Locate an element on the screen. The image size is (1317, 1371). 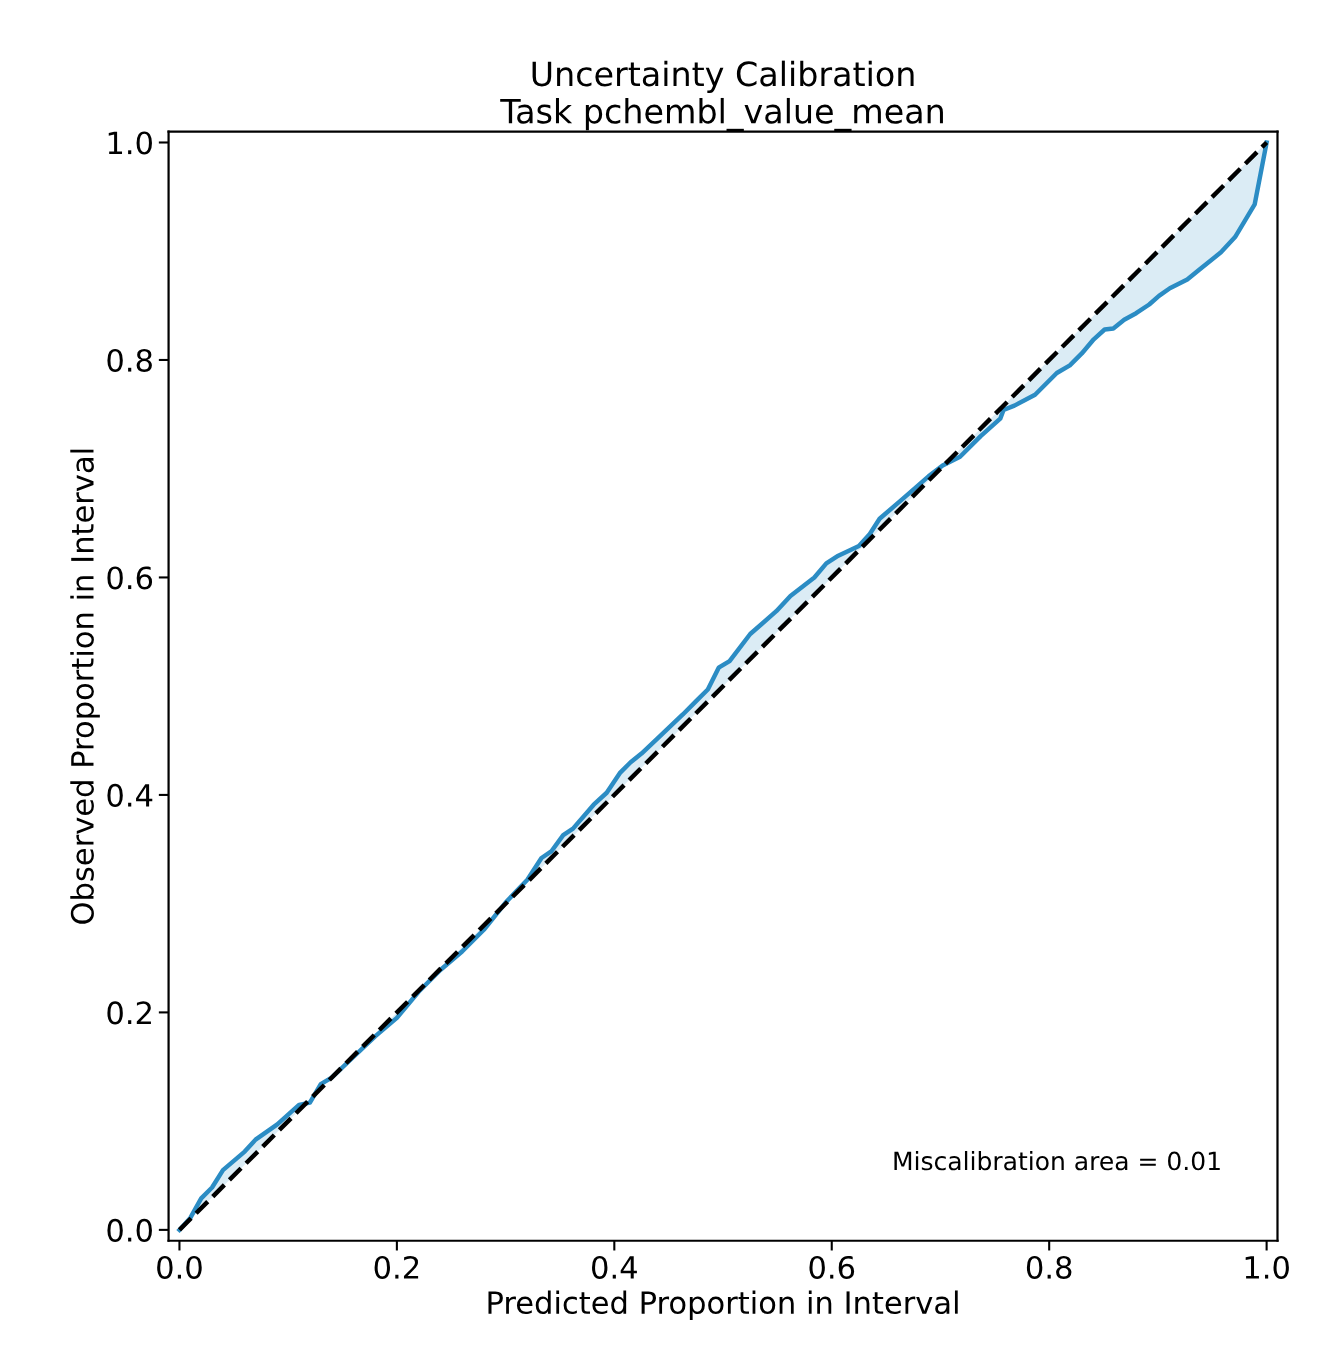
y-tick-label: 0.2 is located at coordinates (129, 1013).